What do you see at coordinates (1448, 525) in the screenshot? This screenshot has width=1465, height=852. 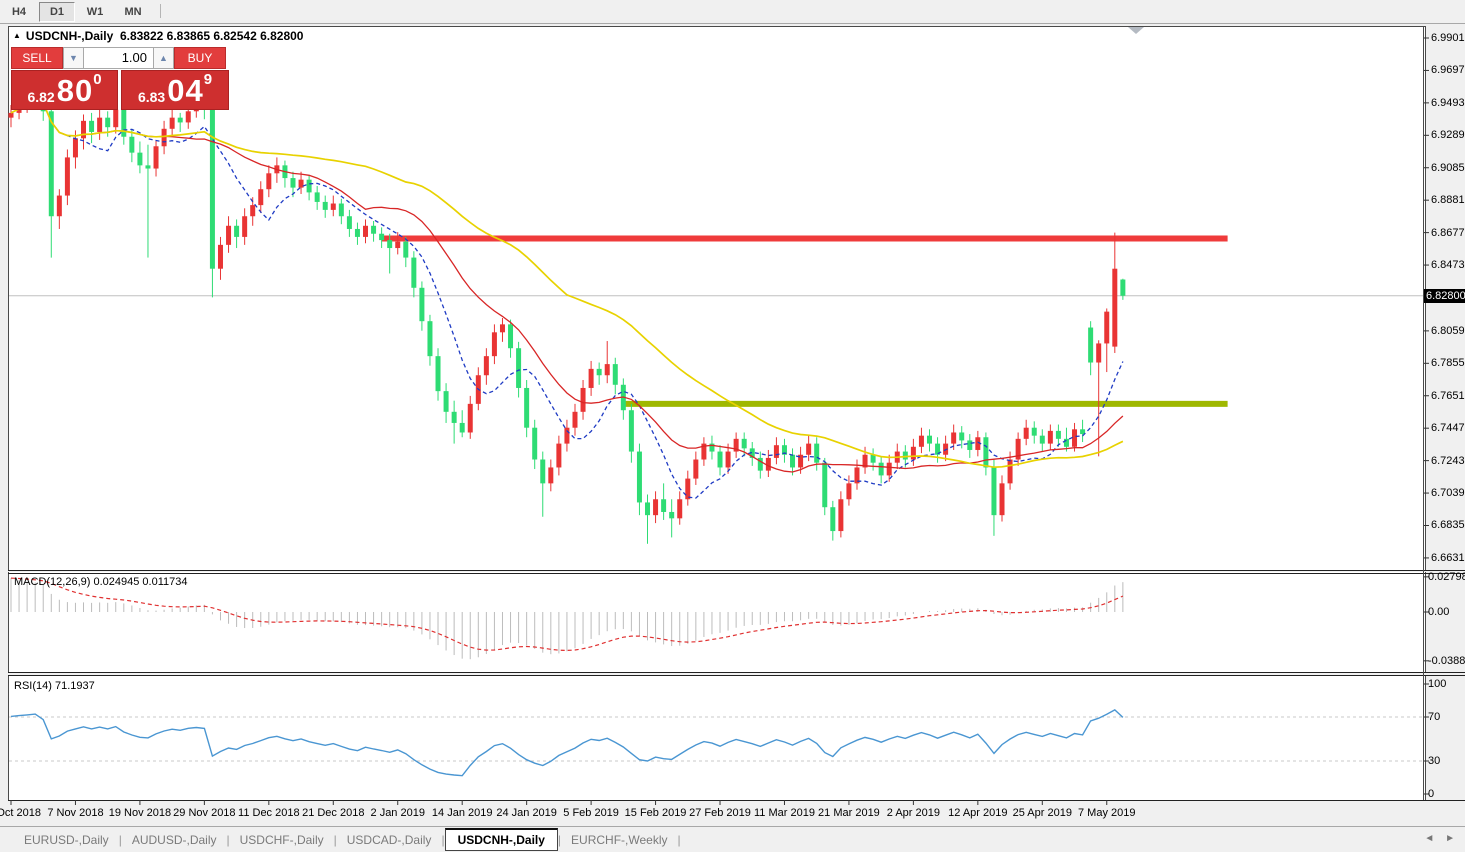 I see `price-axis-label: 6.68350` at bounding box center [1448, 525].